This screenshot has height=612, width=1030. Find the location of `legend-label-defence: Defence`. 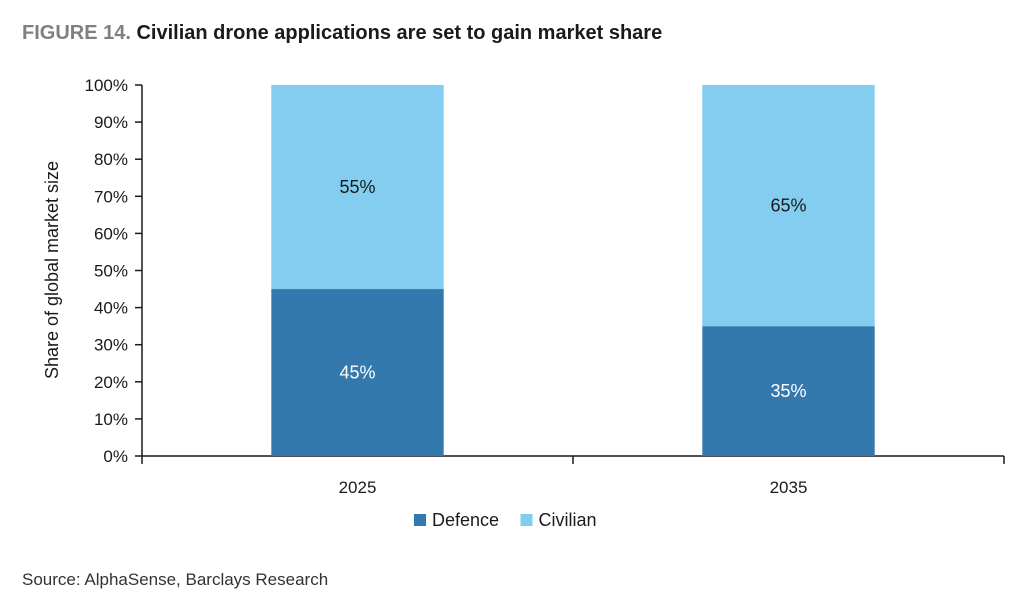

legend-label-defence: Defence is located at coordinates (465, 520).